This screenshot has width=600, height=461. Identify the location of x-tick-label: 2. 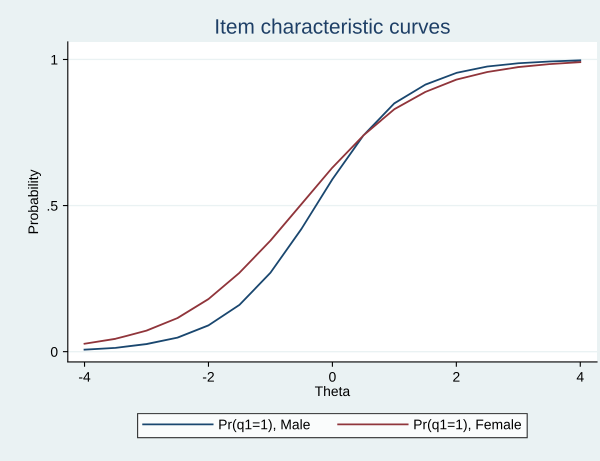
(456, 377).